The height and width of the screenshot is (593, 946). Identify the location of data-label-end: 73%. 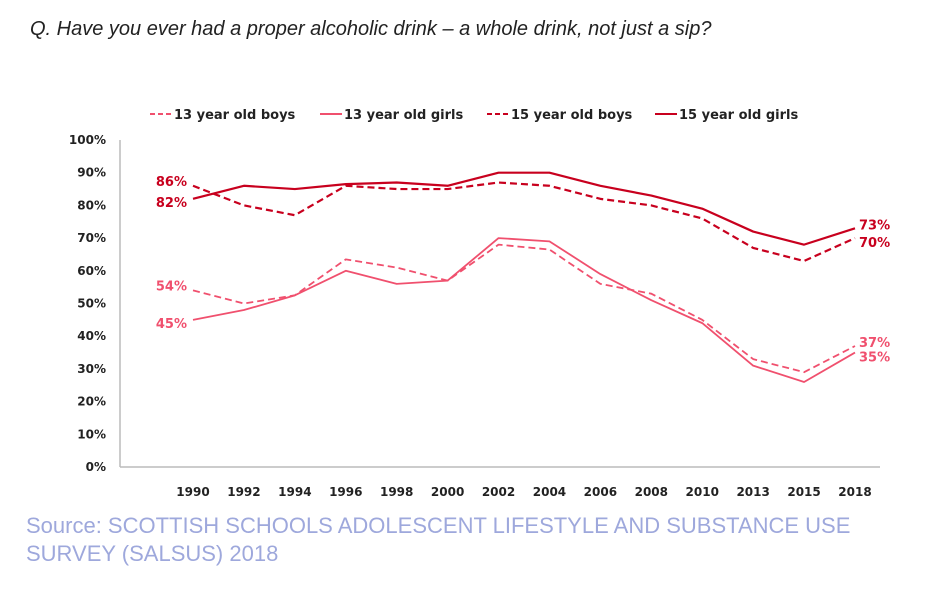
(874, 225).